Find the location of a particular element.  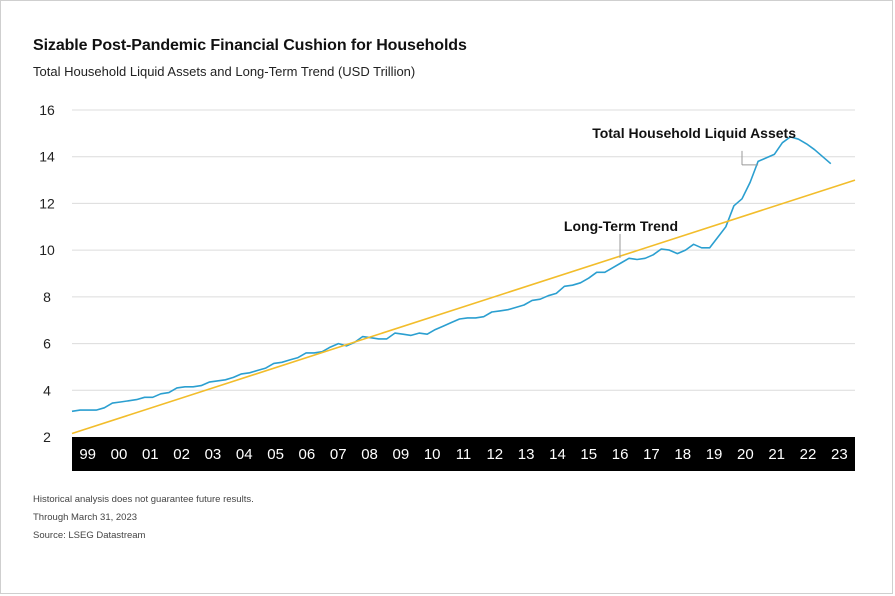

x-tick-label: 18 is located at coordinates (682, 454).